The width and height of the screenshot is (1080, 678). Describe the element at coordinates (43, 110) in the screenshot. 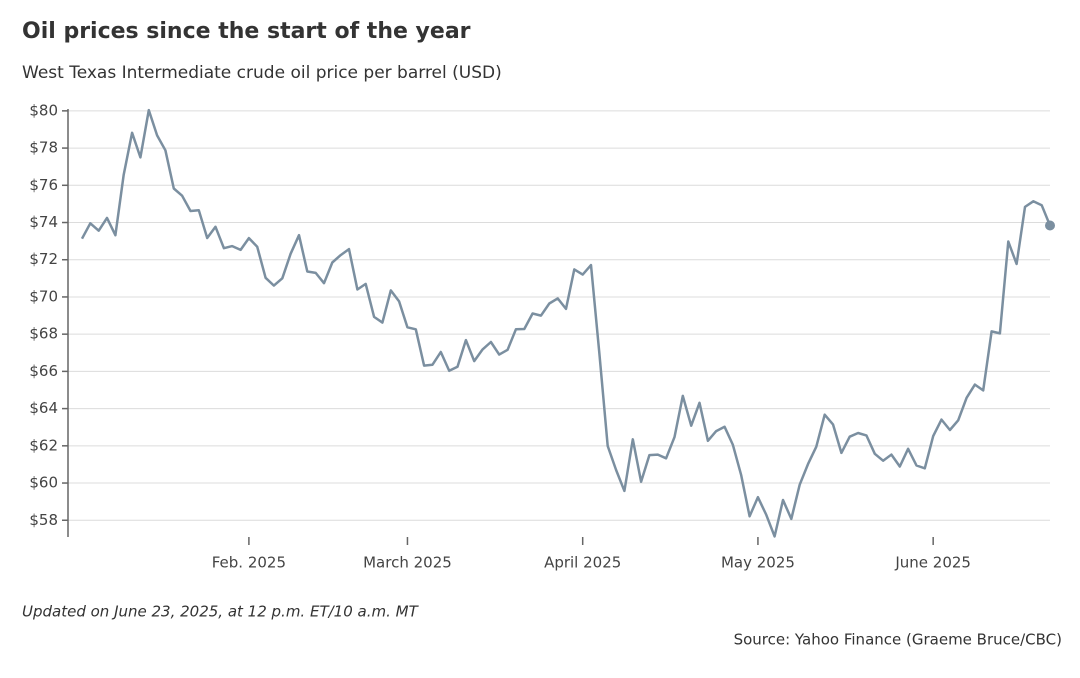

I see `y-tick-label: $80` at that location.